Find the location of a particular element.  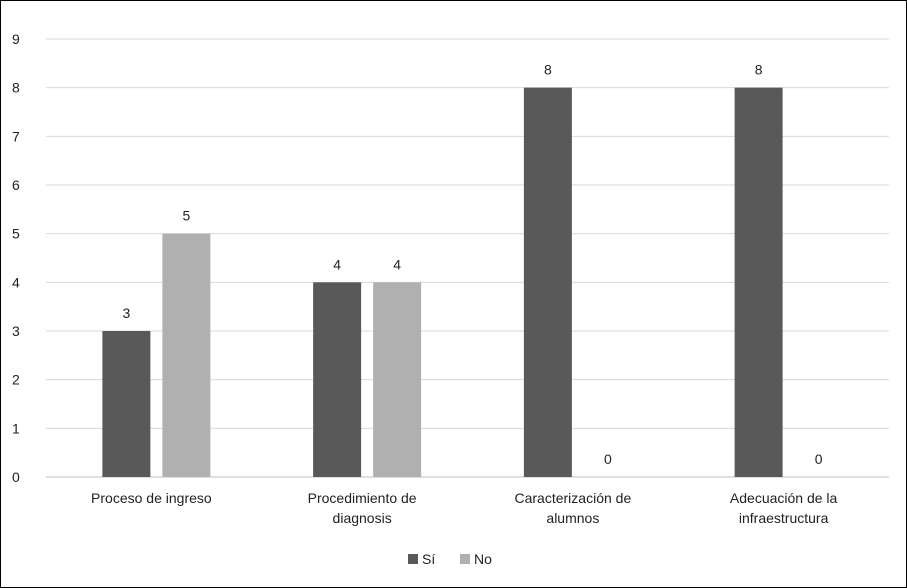

y-tick-label: 7 is located at coordinates (16, 136).